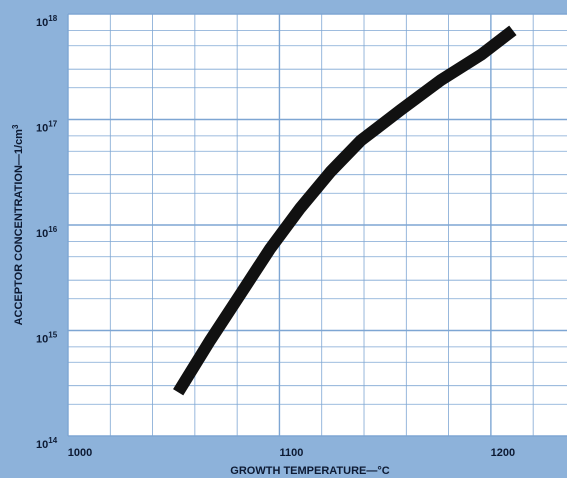  I want to click on y-tick-label: 1017, so click(47, 127).